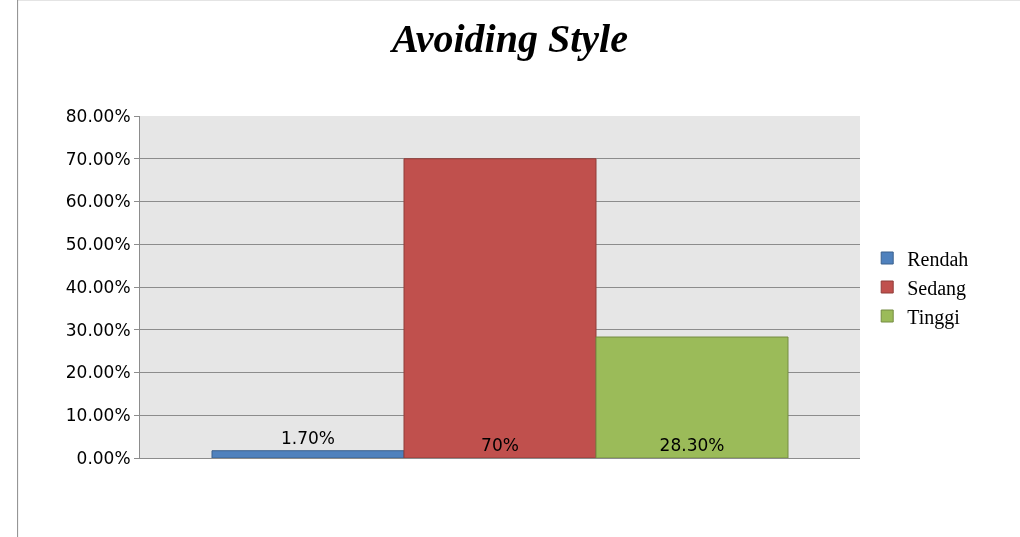 The width and height of the screenshot is (1020, 537). I want to click on y-tick-label: 30.00%, so click(98, 329).